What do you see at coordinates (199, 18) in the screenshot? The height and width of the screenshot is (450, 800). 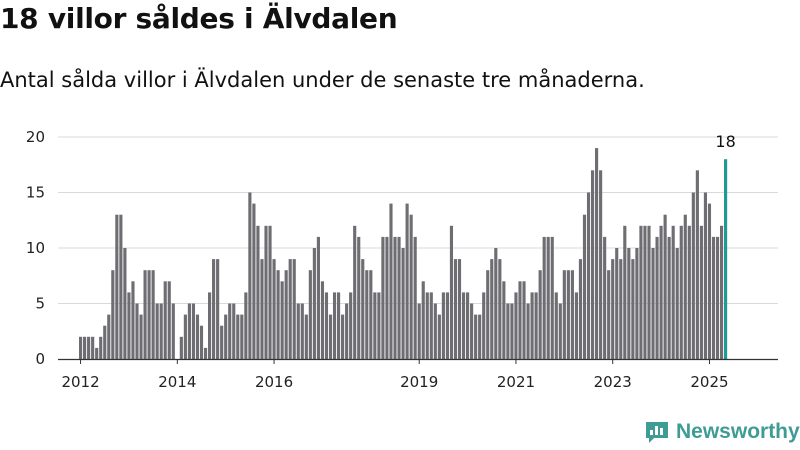 I see `chart-title: 18 villor såldes i Älvdalen` at bounding box center [199, 18].